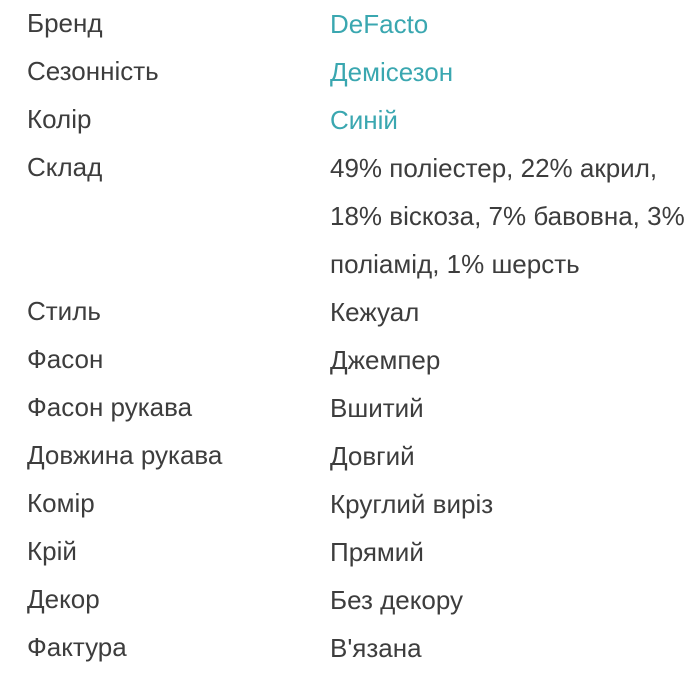  I want to click on spec-row-brand: Бренд DeFacto, so click(347, 24).